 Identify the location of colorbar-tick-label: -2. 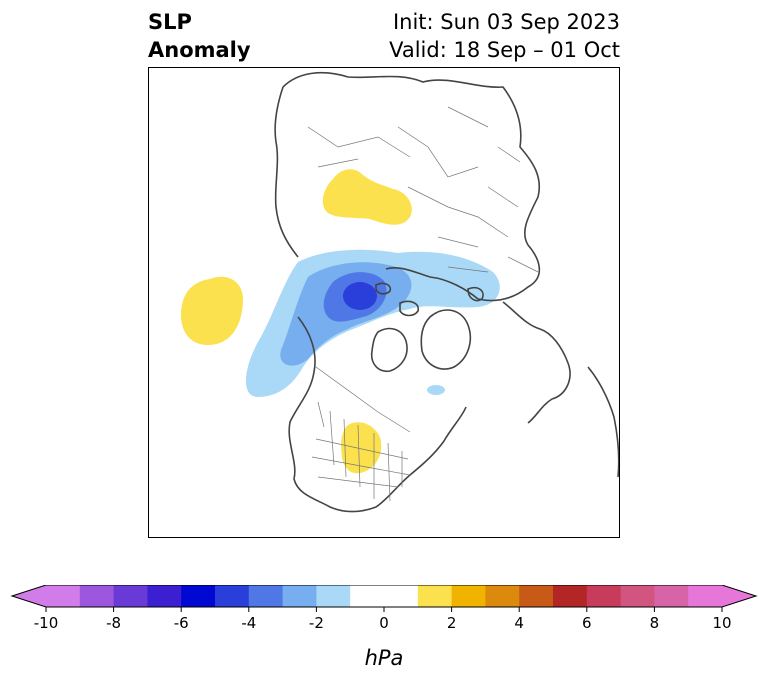
(316, 623).